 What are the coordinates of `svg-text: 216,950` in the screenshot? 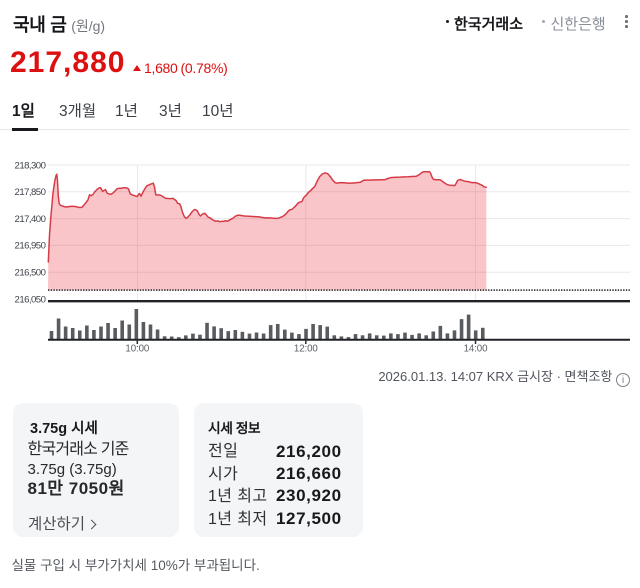 It's located at (30, 246).